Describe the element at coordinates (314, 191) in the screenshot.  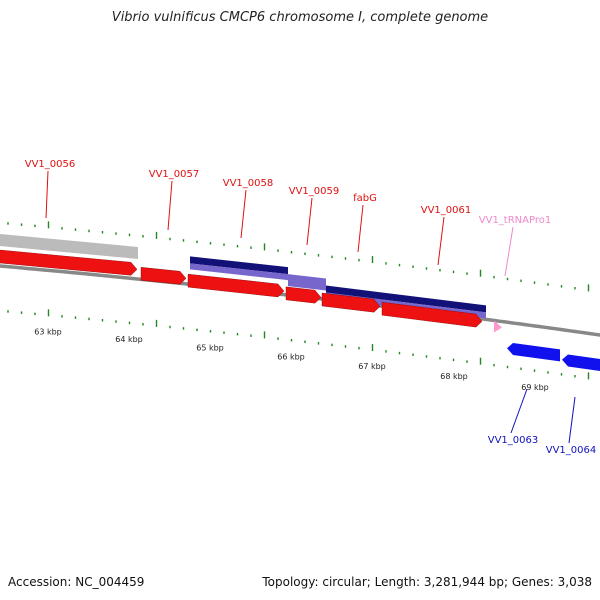
I see `gene-label: VV1_0059` at that location.